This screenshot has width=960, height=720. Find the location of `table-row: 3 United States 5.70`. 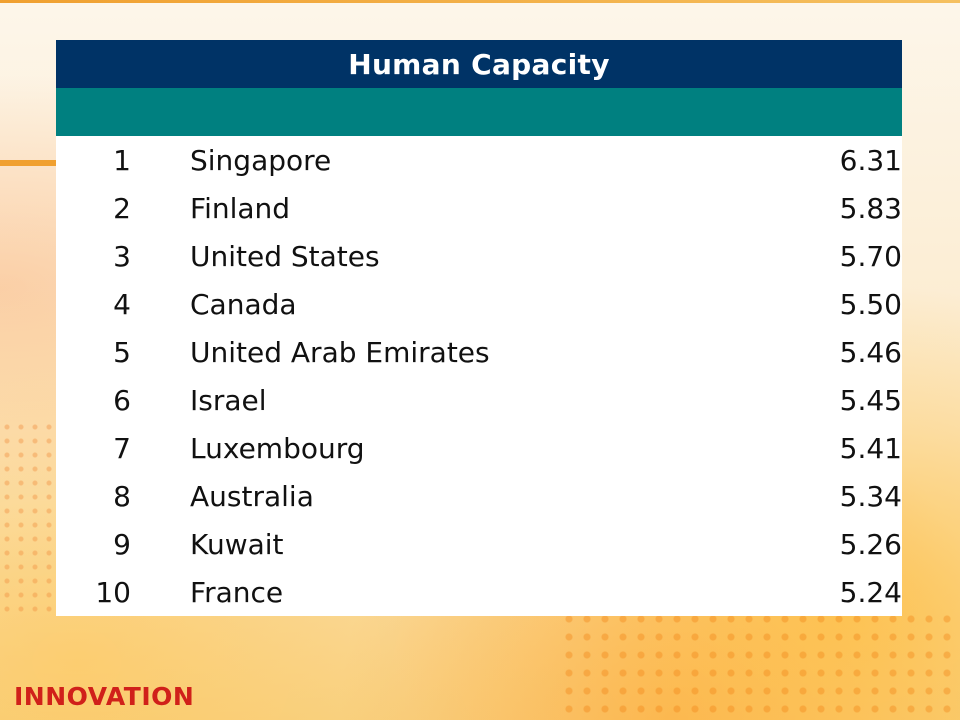

table-row: 3 United States 5.70 is located at coordinates (479, 256).